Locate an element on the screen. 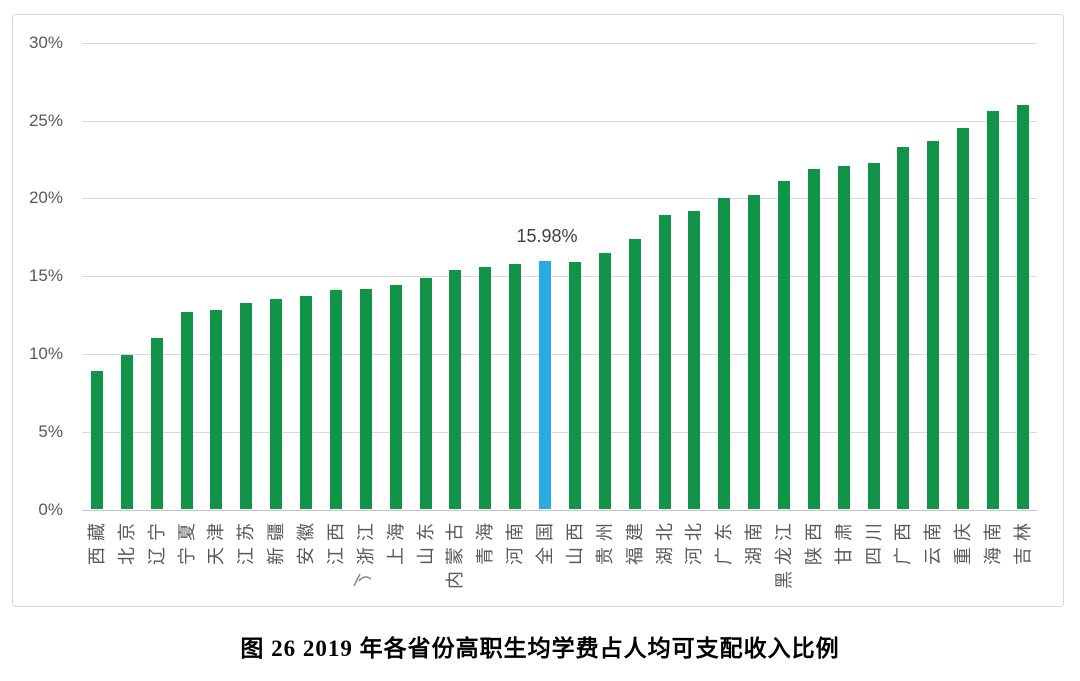 This screenshot has width=1080, height=681. x-tick-label: 全国 is located at coordinates (545, 541).